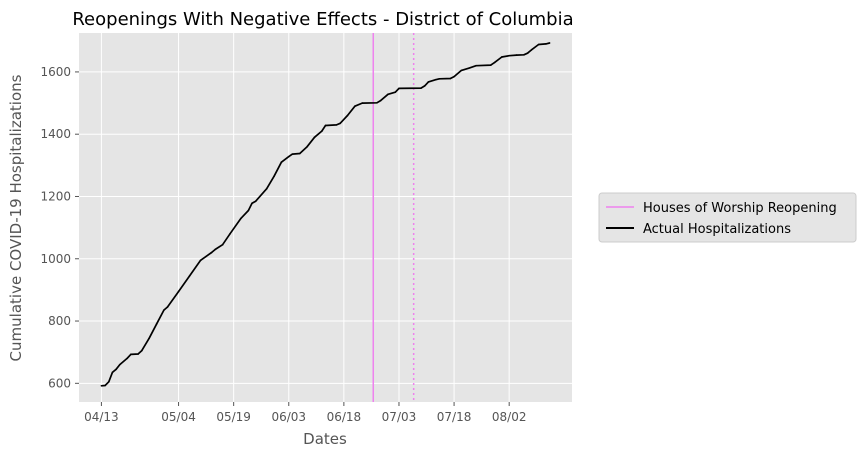 This screenshot has height=457, width=865. What do you see at coordinates (740, 208) in the screenshot?
I see `legend-label-worship: Houses of Worship Reopening` at bounding box center [740, 208].